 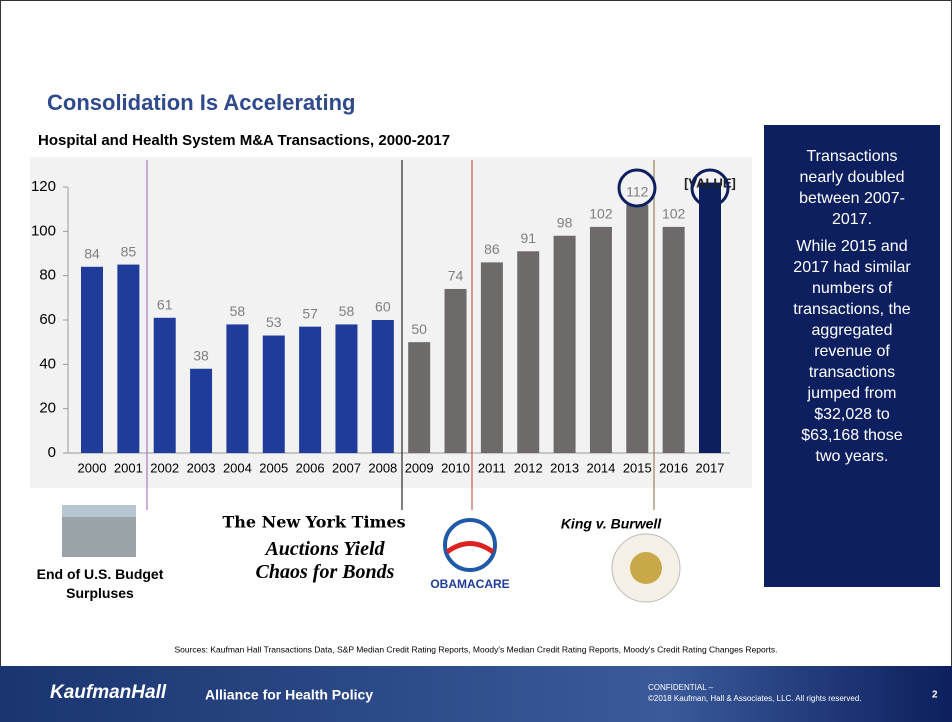 What do you see at coordinates (274, 322) in the screenshot?
I see `value-label: 53` at bounding box center [274, 322].